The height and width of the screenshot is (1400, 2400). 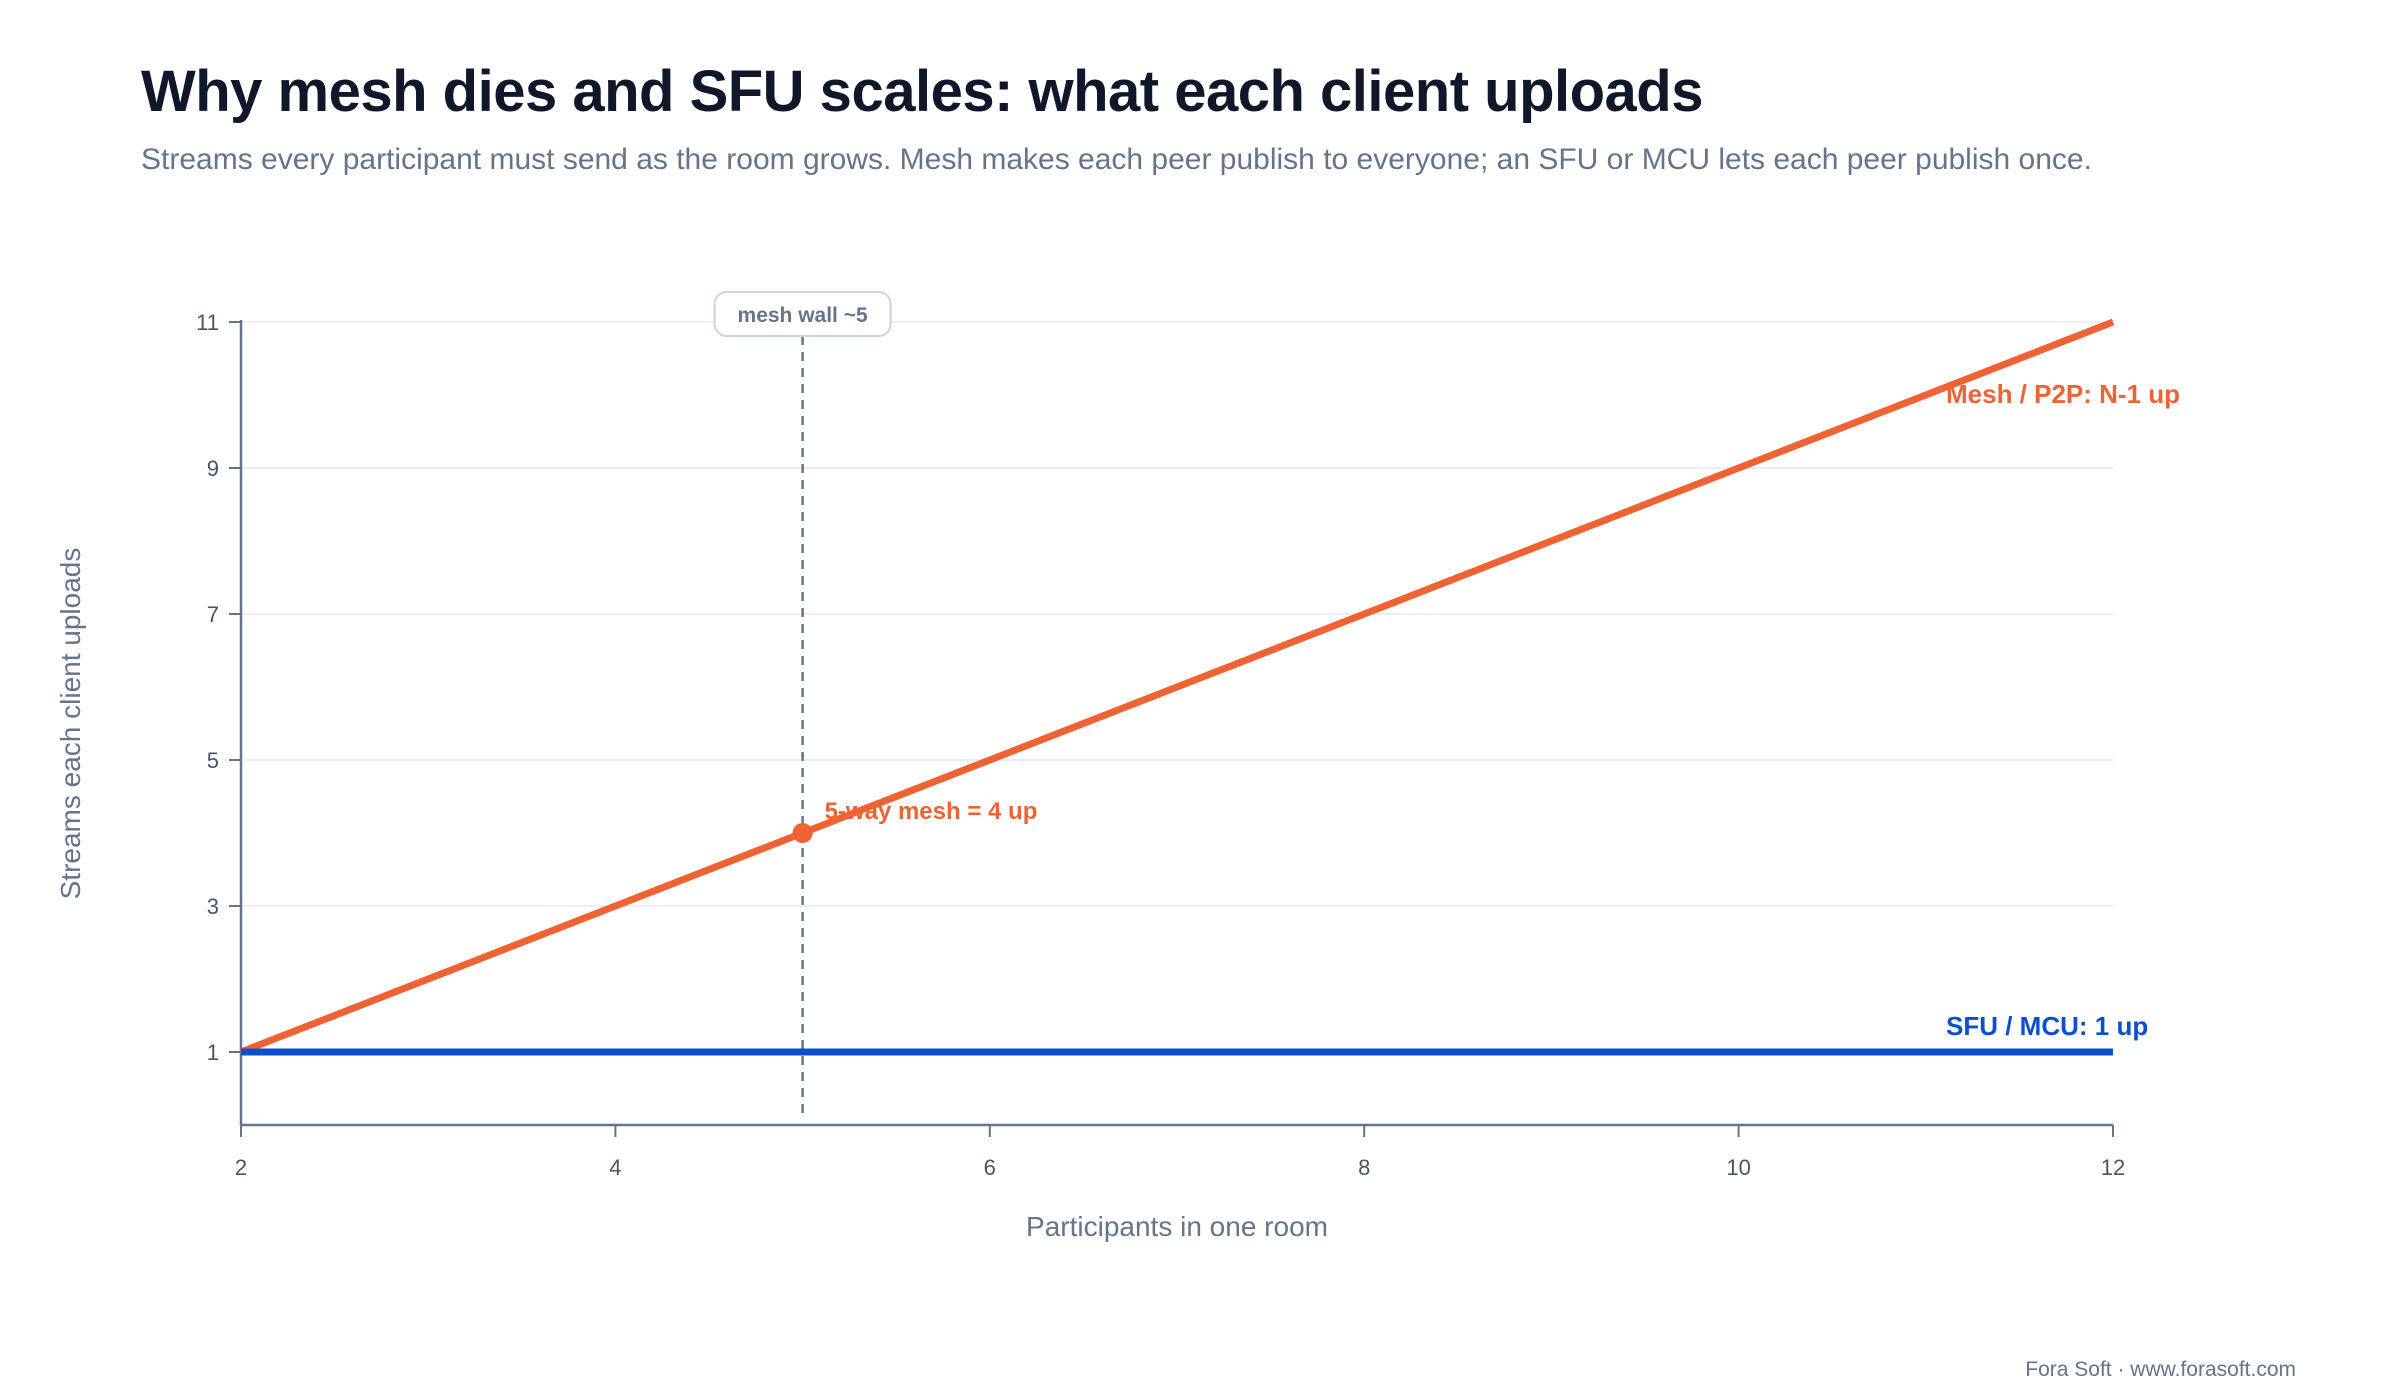 I want to click on mesh-wall-label: mesh wall ~5, so click(x=803, y=315).